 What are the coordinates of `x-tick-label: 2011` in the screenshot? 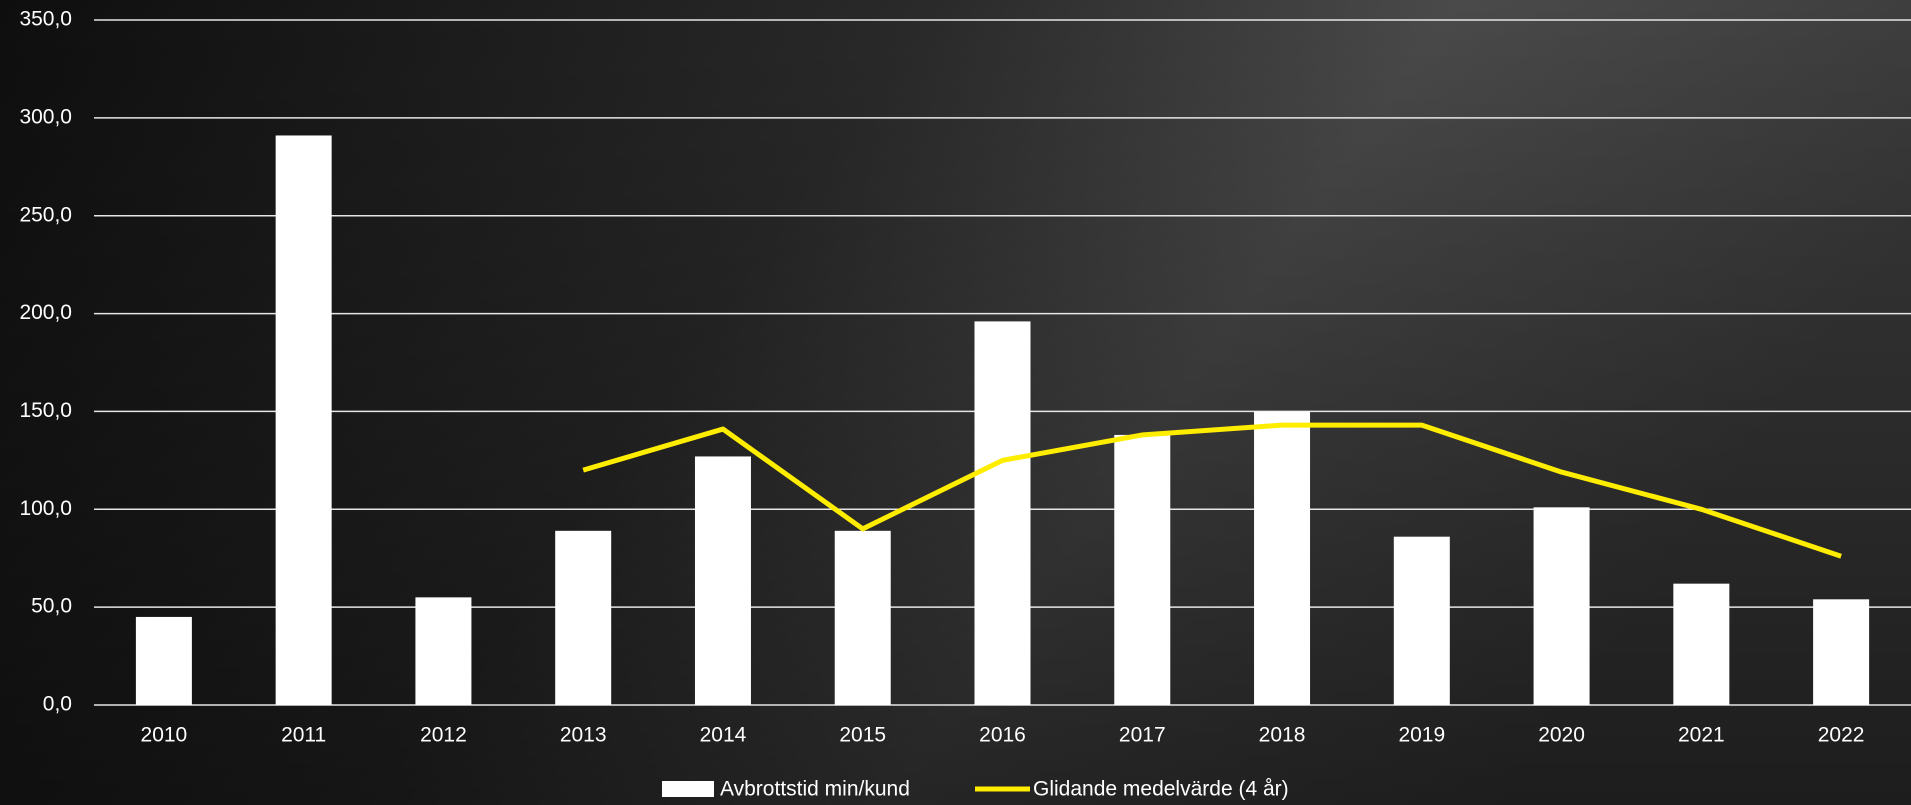 It's located at (303, 735).